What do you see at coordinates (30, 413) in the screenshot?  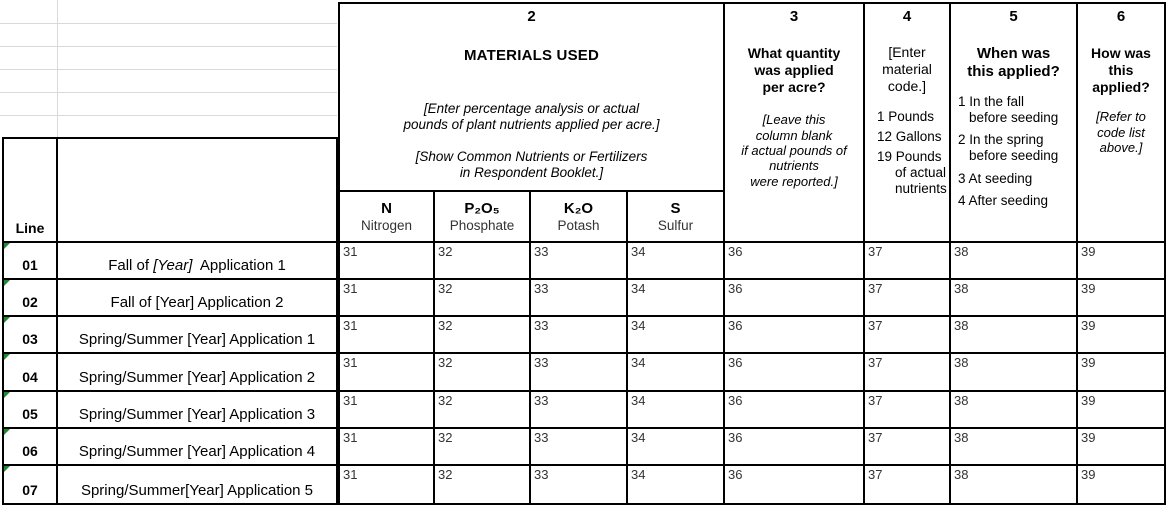 I see `line-number: 05` at bounding box center [30, 413].